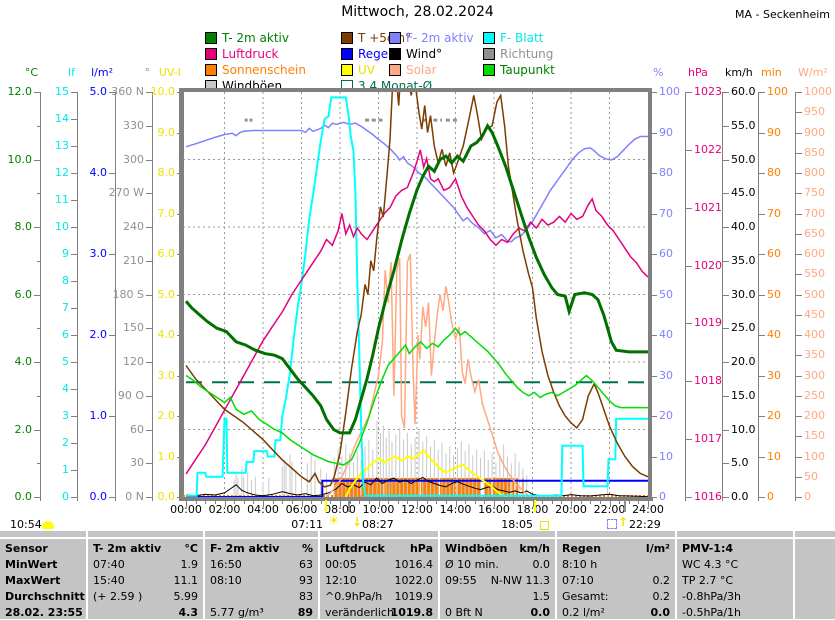 The width and height of the screenshot is (835, 620). I want to click on axis-tick-label: 8, so click(65, 280).